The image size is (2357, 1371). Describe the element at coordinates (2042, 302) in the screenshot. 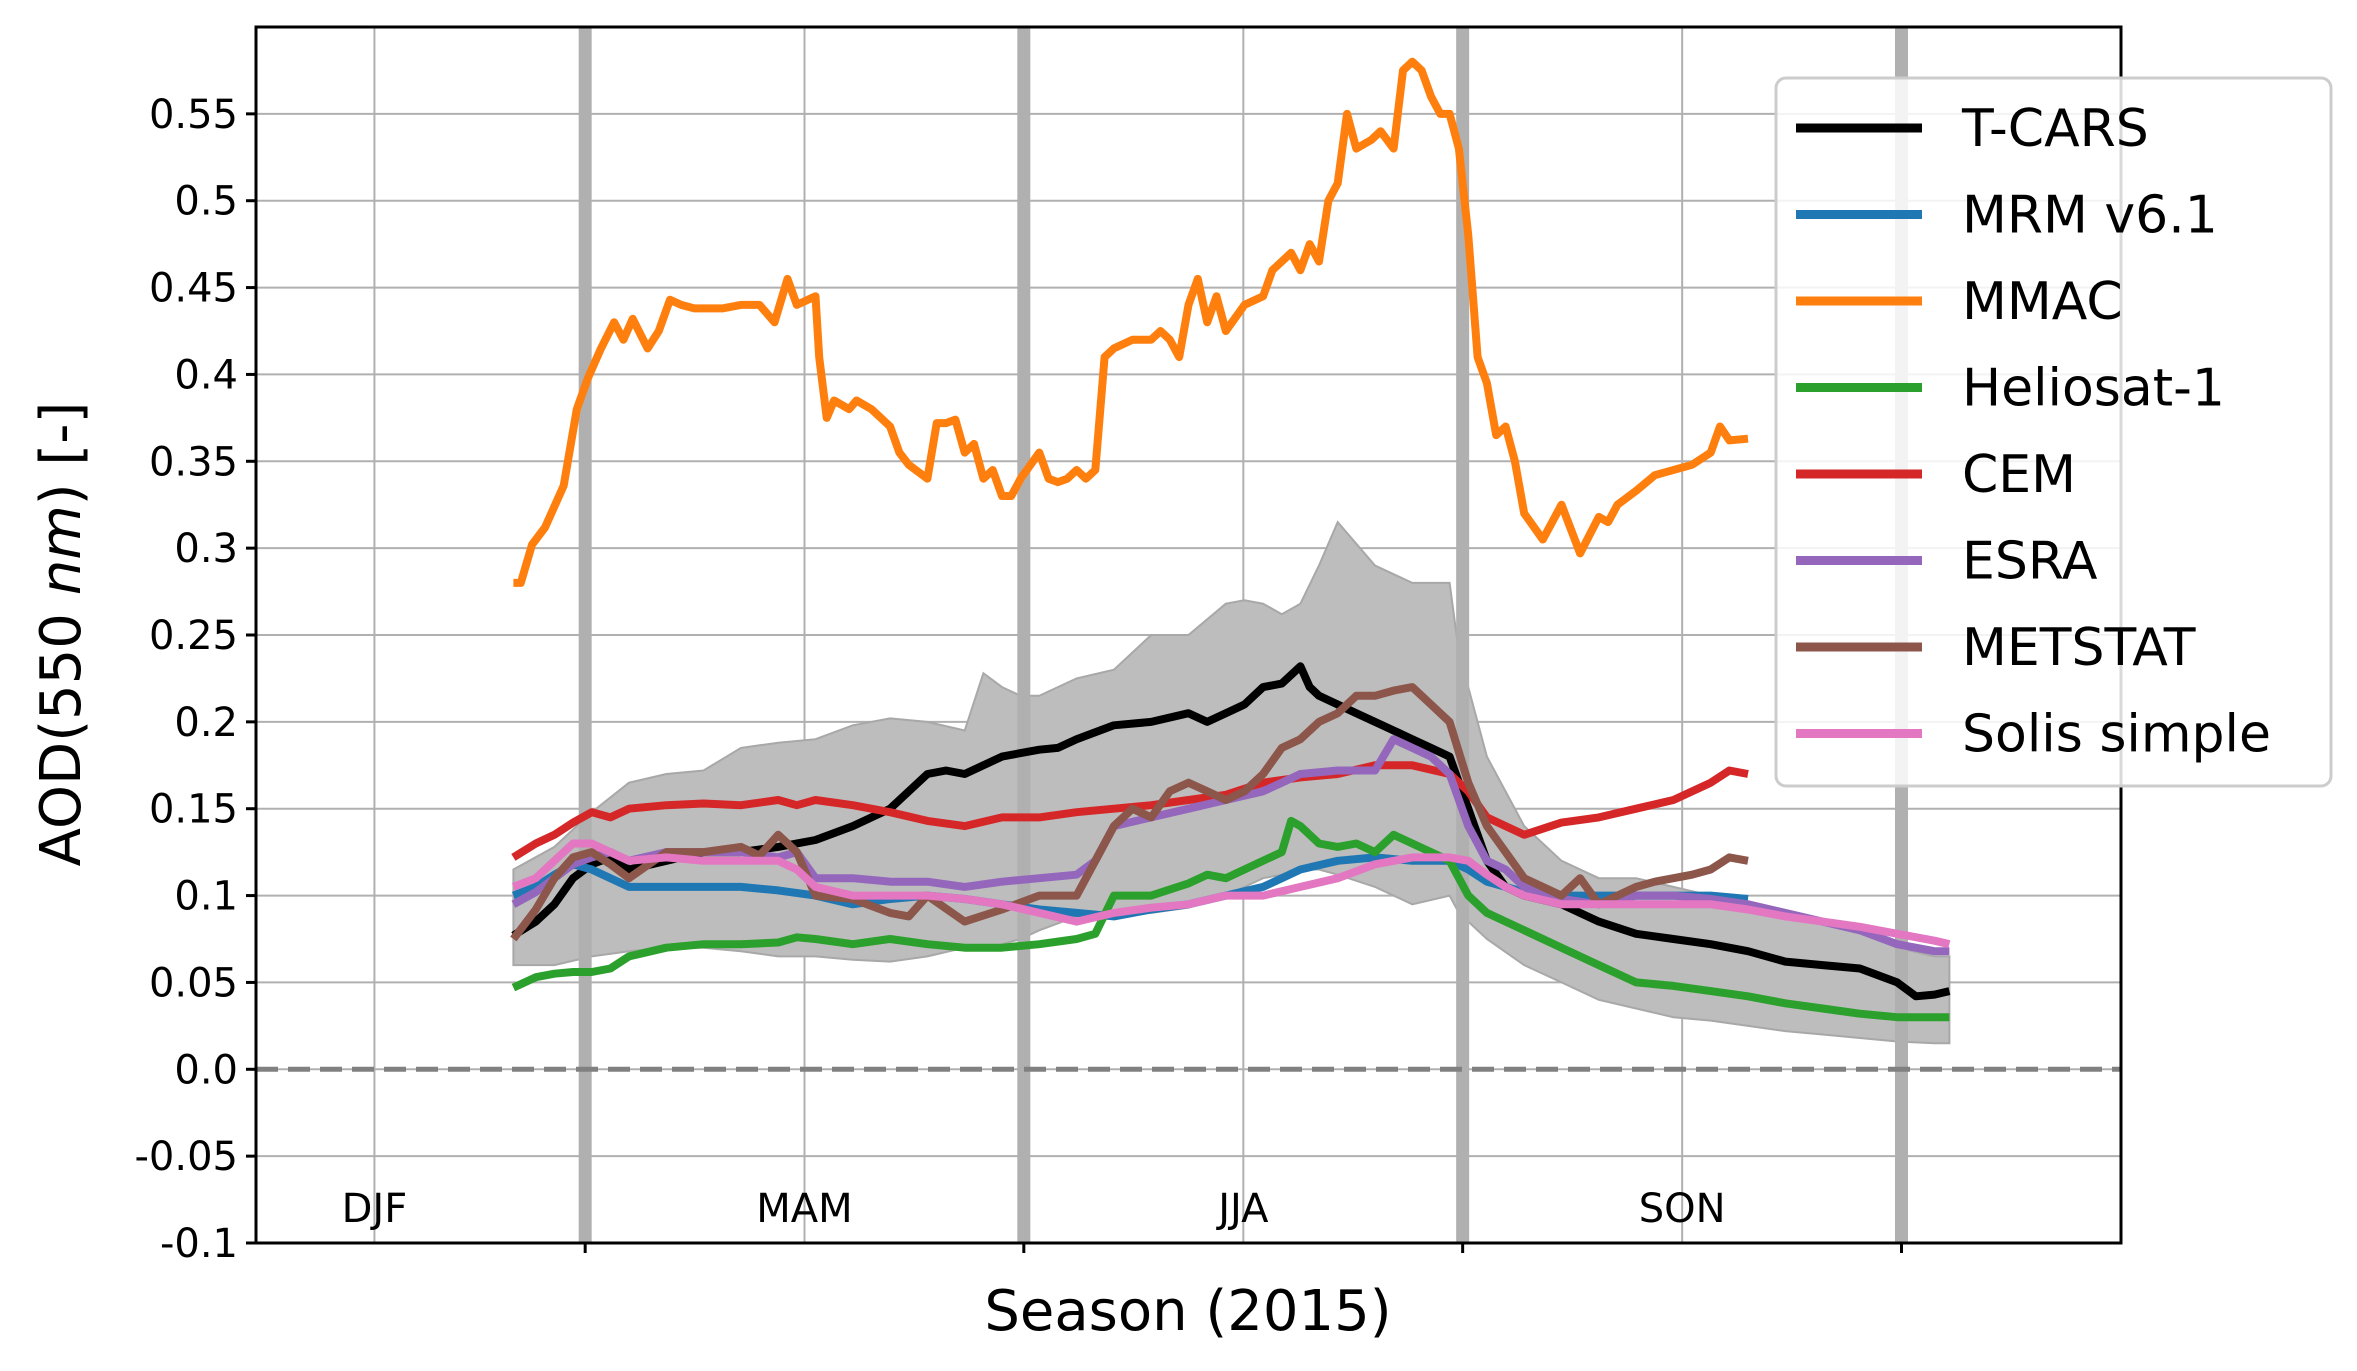

I see `legend-label-mmac: MMAC` at that location.